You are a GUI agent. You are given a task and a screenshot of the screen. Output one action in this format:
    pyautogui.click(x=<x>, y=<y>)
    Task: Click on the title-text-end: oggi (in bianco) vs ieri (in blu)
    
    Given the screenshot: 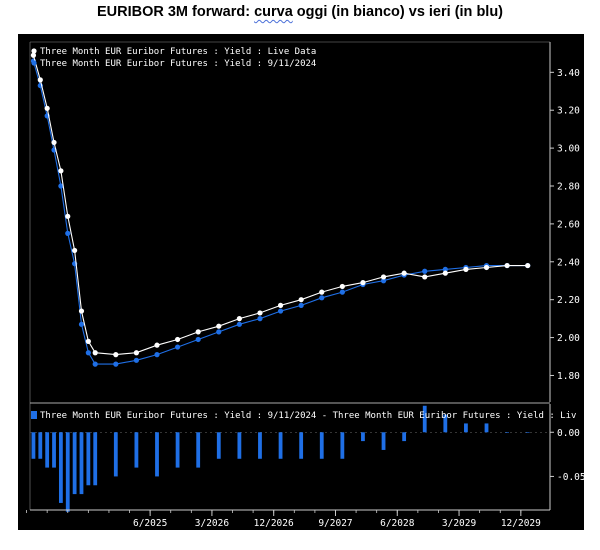 What is the action you would take?
    pyautogui.click(x=398, y=12)
    